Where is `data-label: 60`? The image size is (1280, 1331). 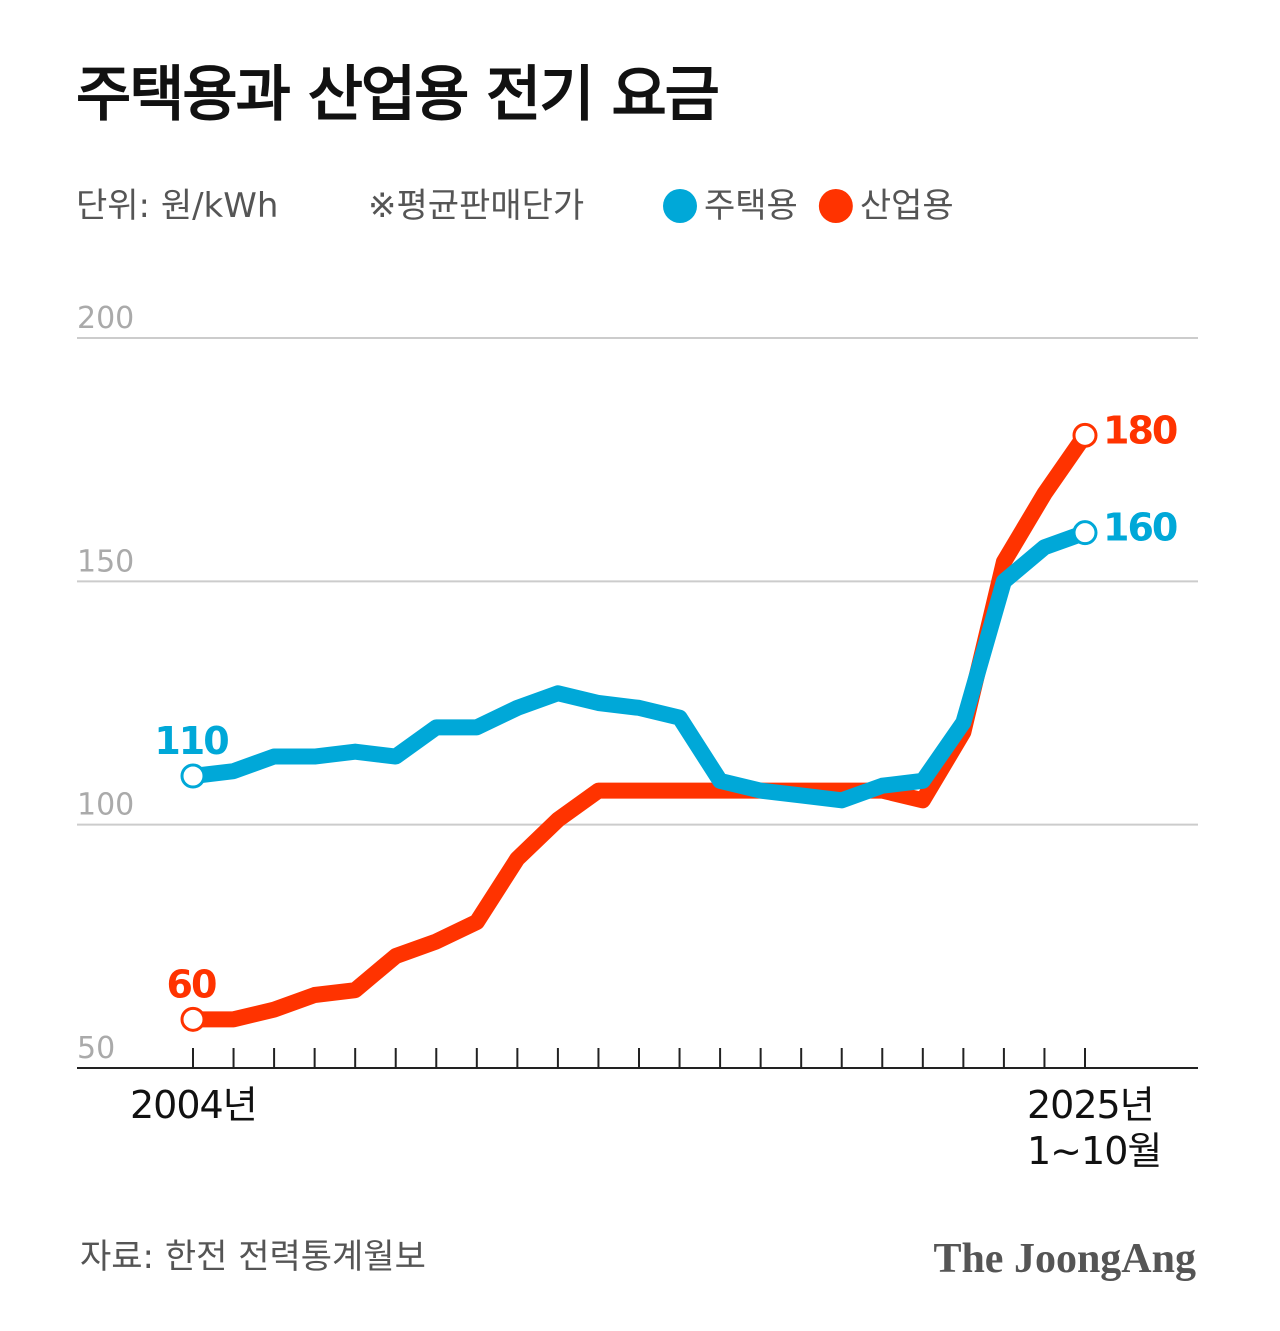
data-label: 60 is located at coordinates (191, 984).